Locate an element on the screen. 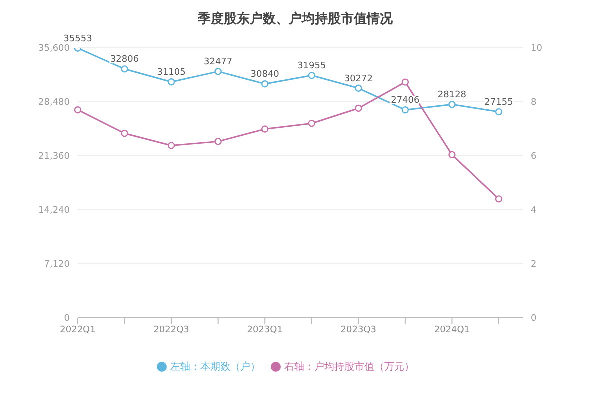 The width and height of the screenshot is (591, 400). data-label: 31955 is located at coordinates (312, 67).